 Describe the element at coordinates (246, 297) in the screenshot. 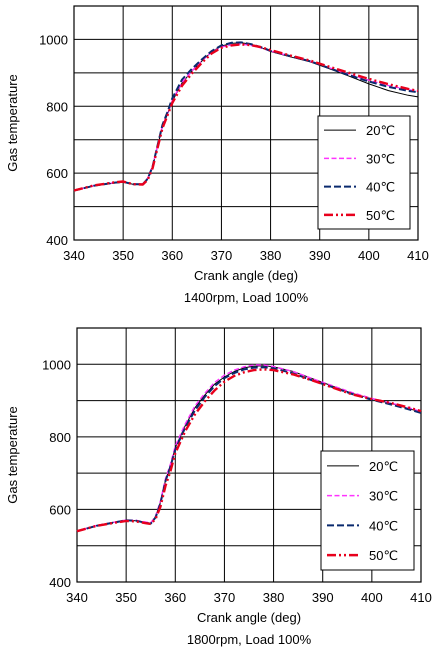

I see `chart-caption: 1400rpm, Load 100%` at that location.